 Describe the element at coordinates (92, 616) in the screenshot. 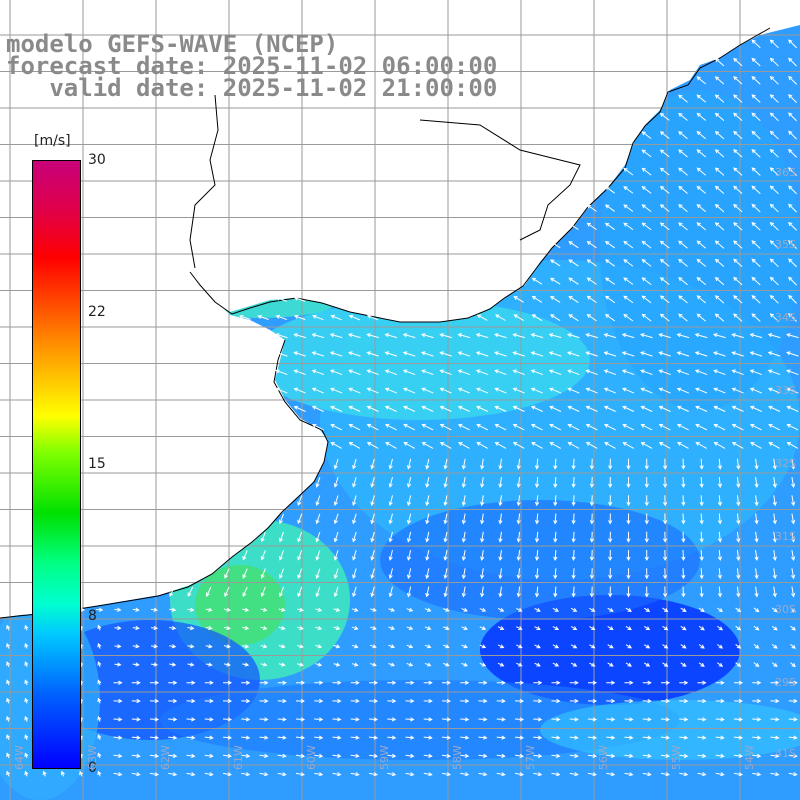

I see `colorbar-tick-8: 8` at that location.